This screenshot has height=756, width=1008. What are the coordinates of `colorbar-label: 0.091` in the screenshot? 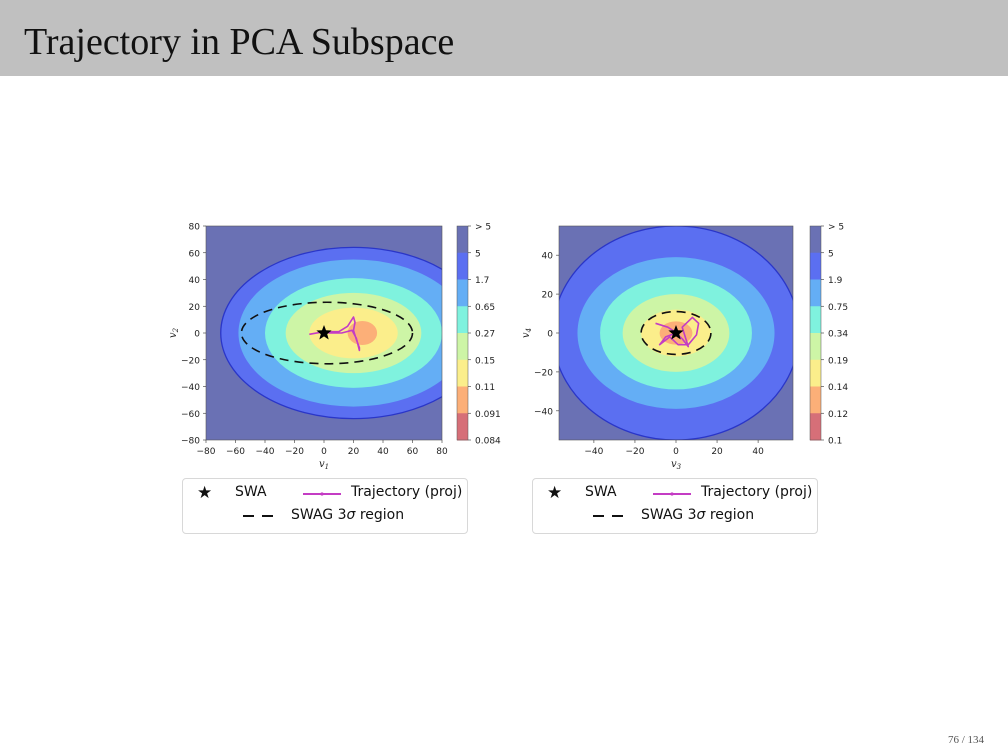 It's located at (488, 415).